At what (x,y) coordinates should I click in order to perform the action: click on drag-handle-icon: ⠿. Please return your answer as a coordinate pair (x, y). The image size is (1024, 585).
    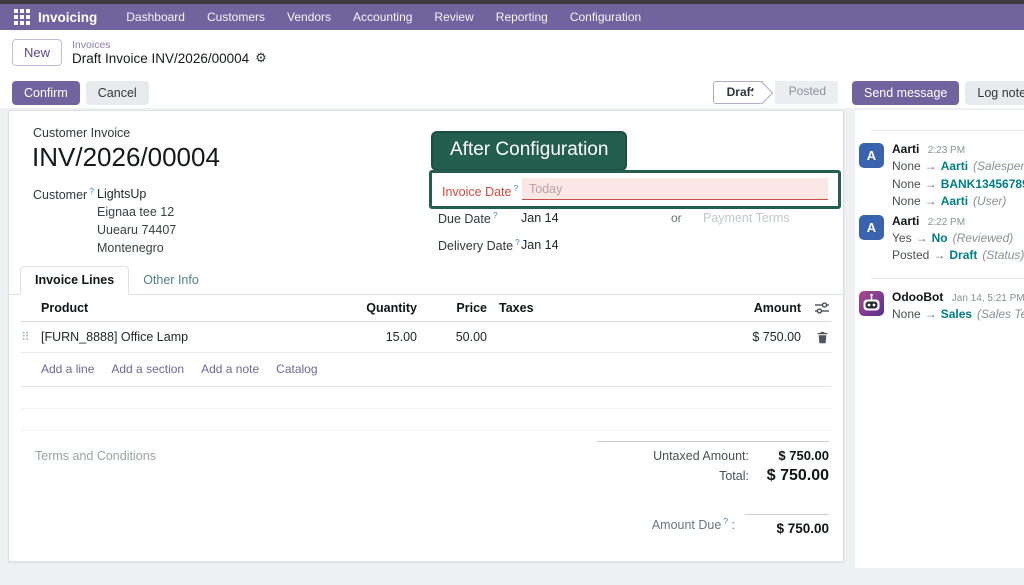
    Looking at the image, I should click on (25, 337).